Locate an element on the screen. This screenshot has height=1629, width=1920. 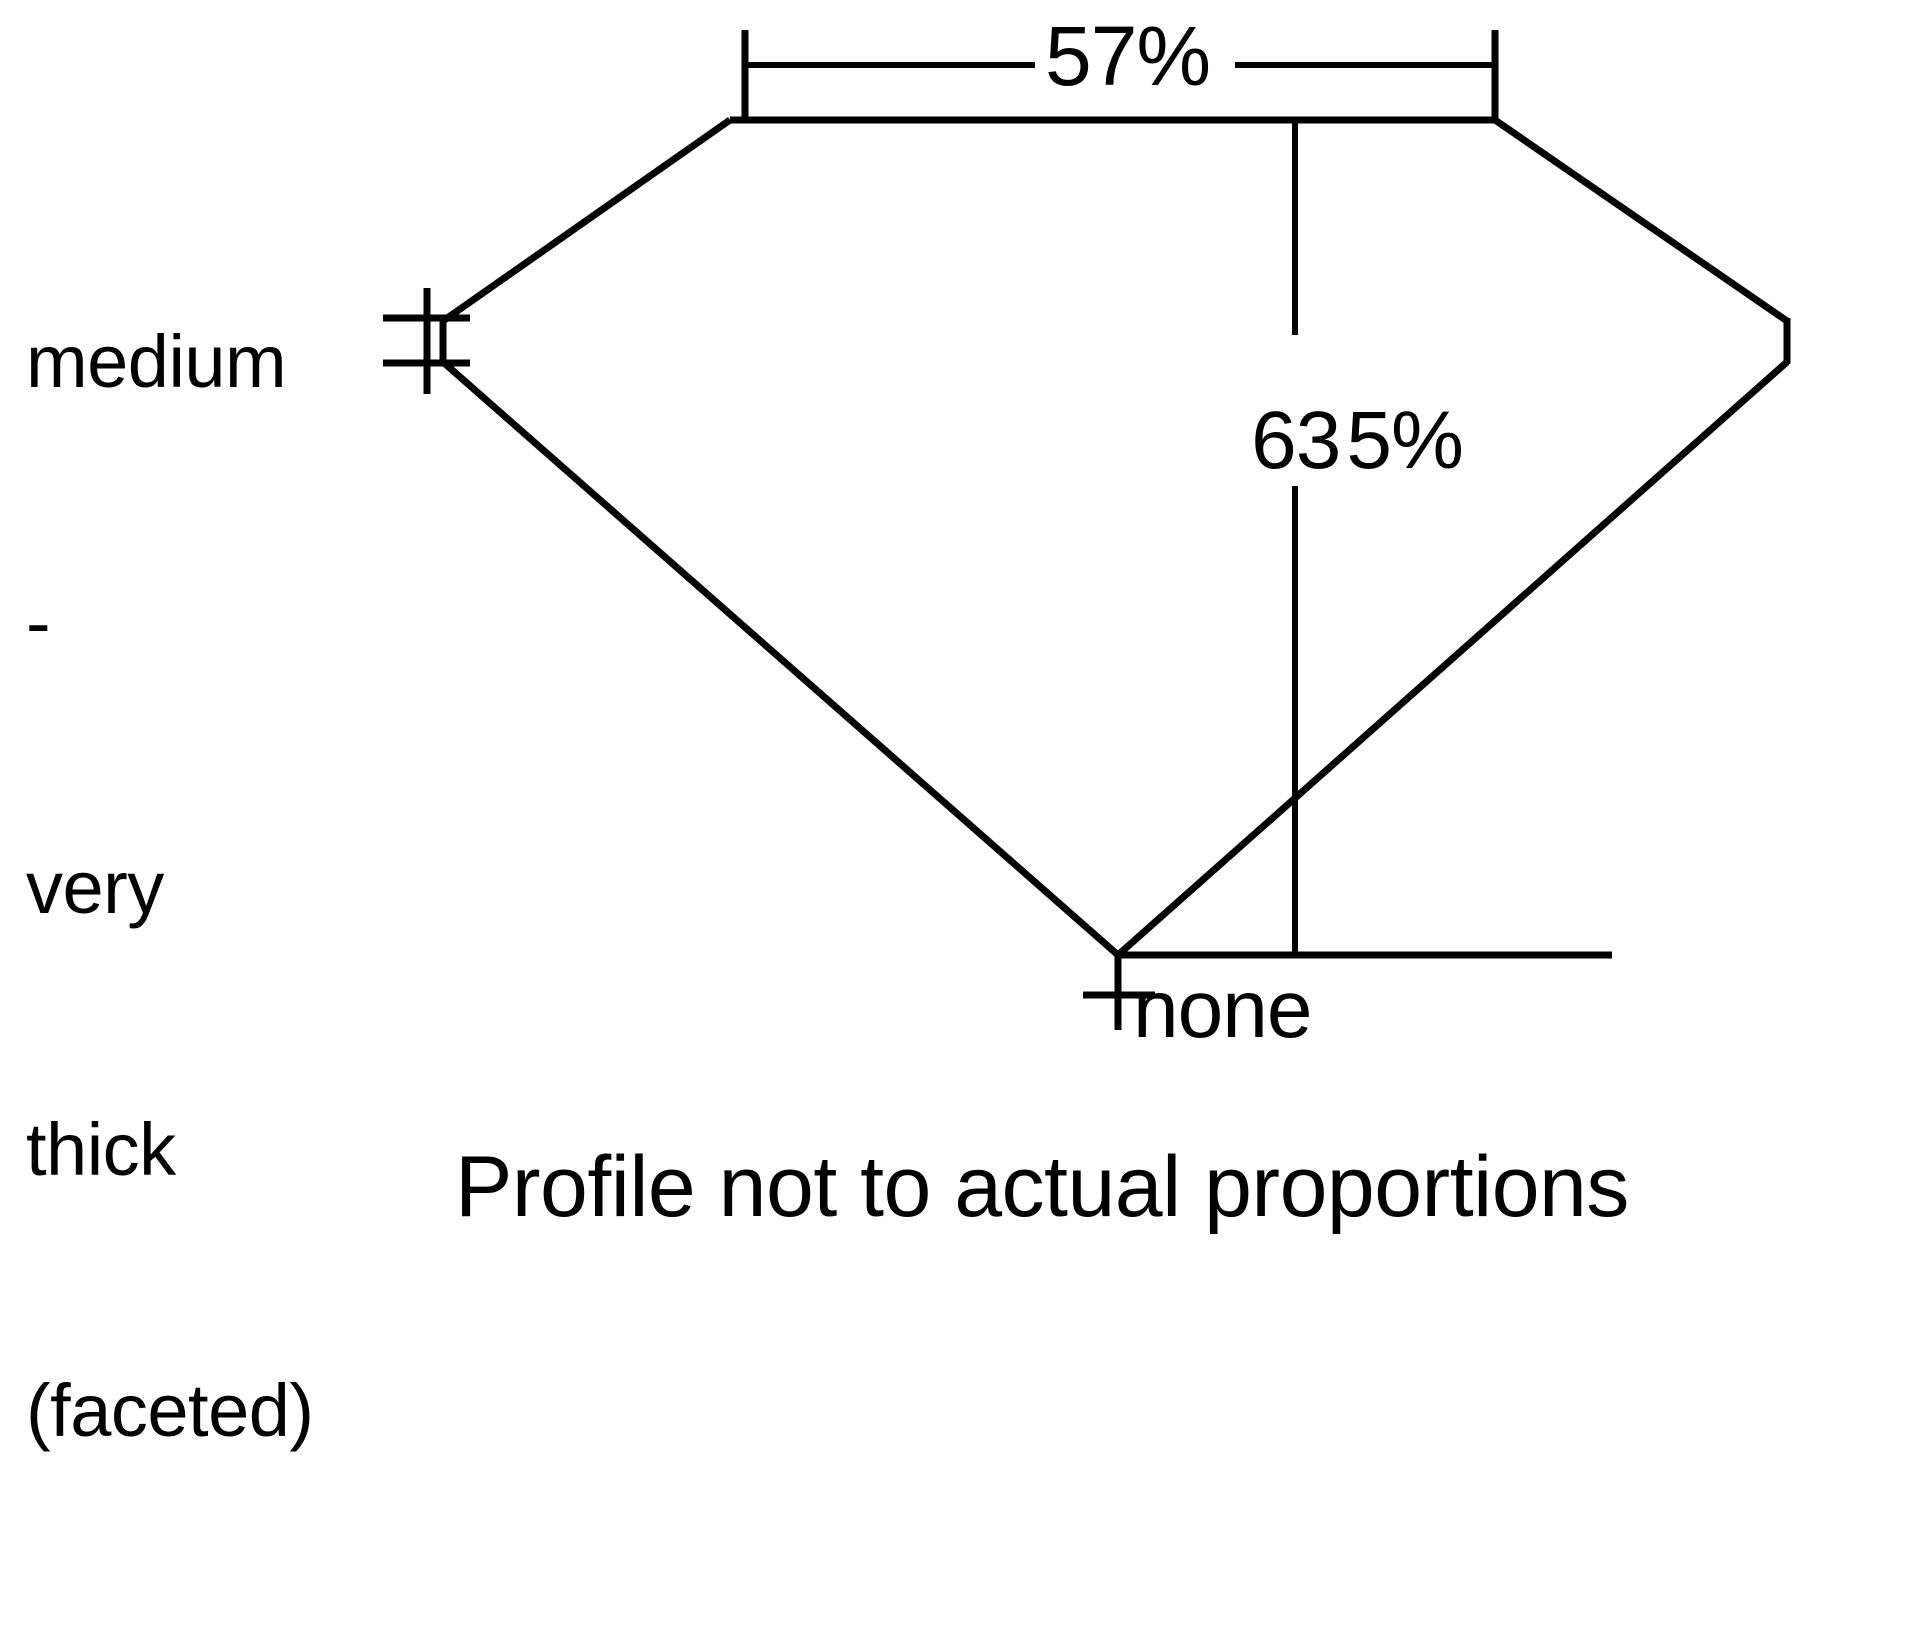
pavilion-left-slope is located at coordinates (780, 658).